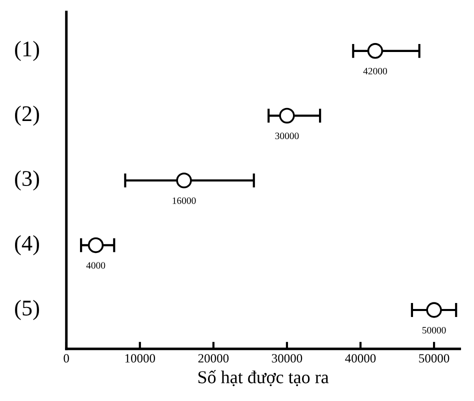  What do you see at coordinates (27, 310) in the screenshot?
I see `y-tick-label: (5)` at bounding box center [27, 310].